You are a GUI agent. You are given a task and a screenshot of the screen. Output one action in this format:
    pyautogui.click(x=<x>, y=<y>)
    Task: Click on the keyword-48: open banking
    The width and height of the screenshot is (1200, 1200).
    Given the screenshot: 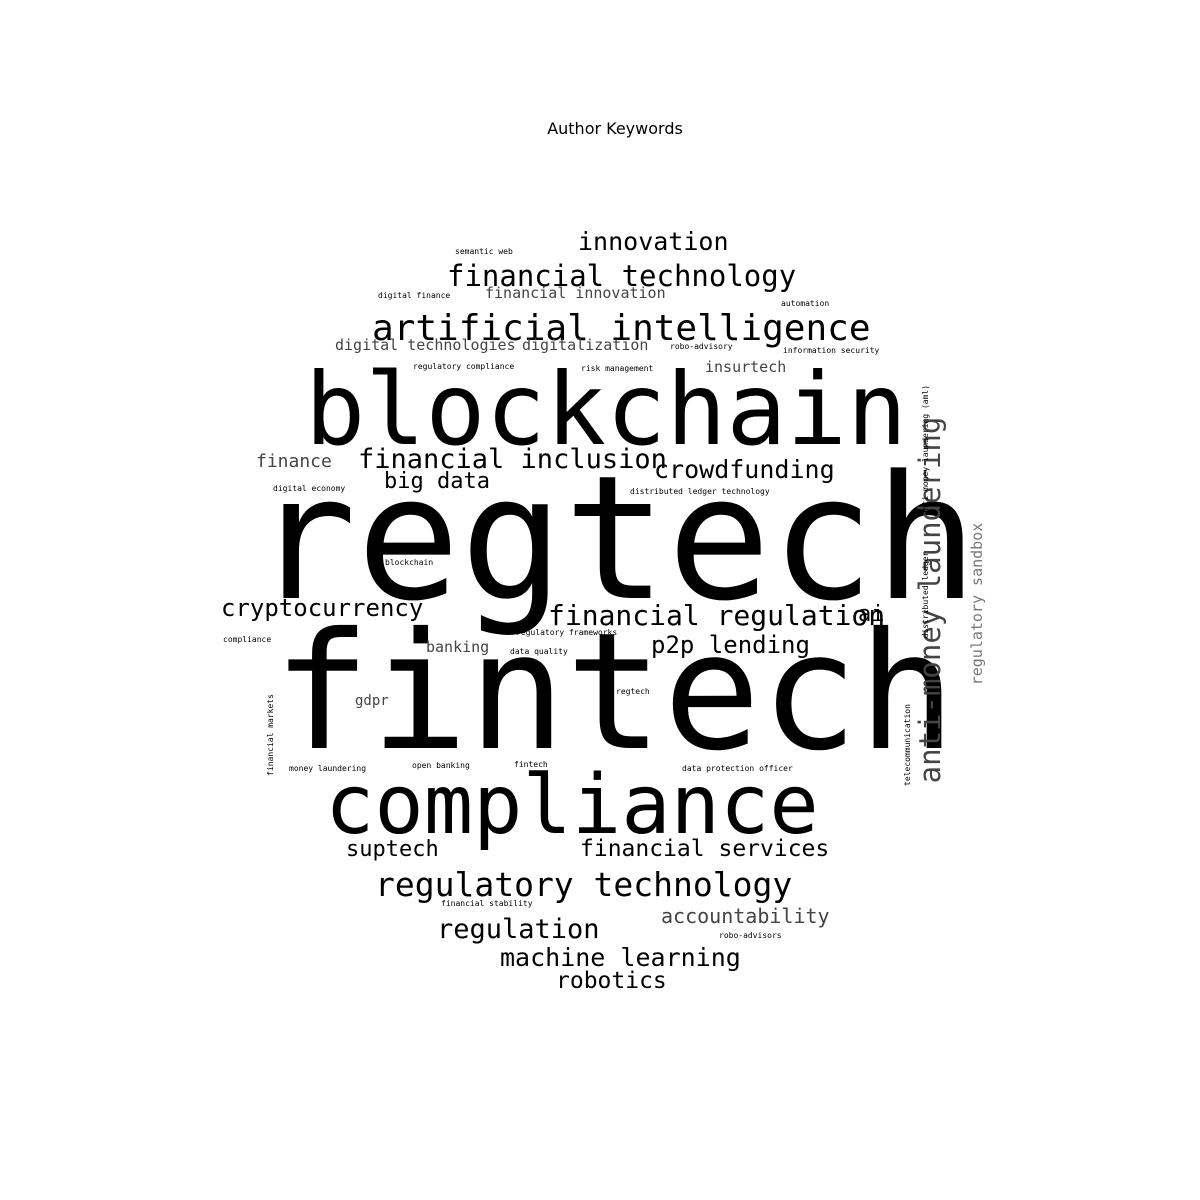 What is the action you would take?
    pyautogui.click(x=441, y=765)
    